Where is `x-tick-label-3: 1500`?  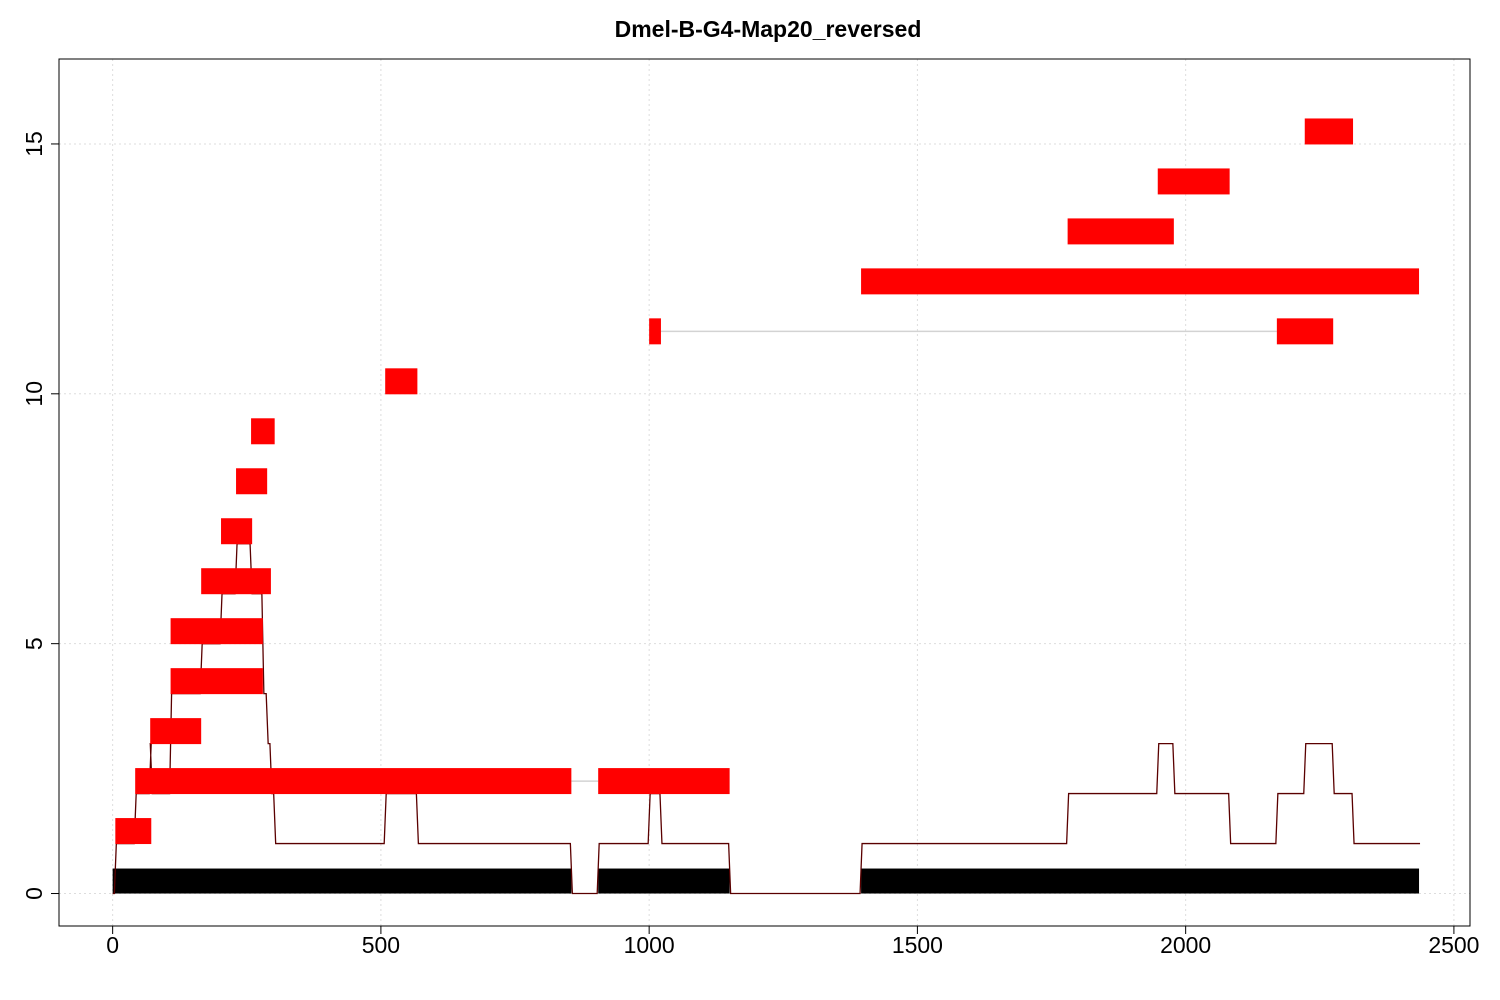
x-tick-label-3: 1500 is located at coordinates (917, 945).